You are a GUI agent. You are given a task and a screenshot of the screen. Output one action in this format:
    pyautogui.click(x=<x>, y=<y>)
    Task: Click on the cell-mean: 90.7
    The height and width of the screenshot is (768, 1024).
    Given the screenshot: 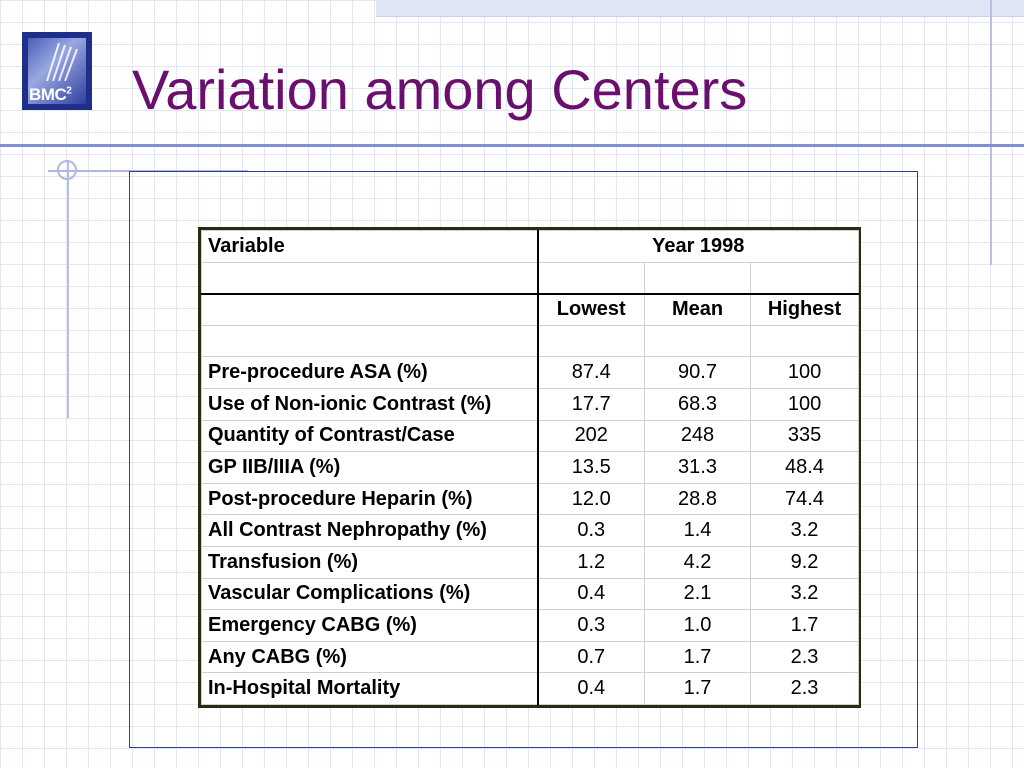 What is the action you would take?
    pyautogui.click(x=697, y=372)
    